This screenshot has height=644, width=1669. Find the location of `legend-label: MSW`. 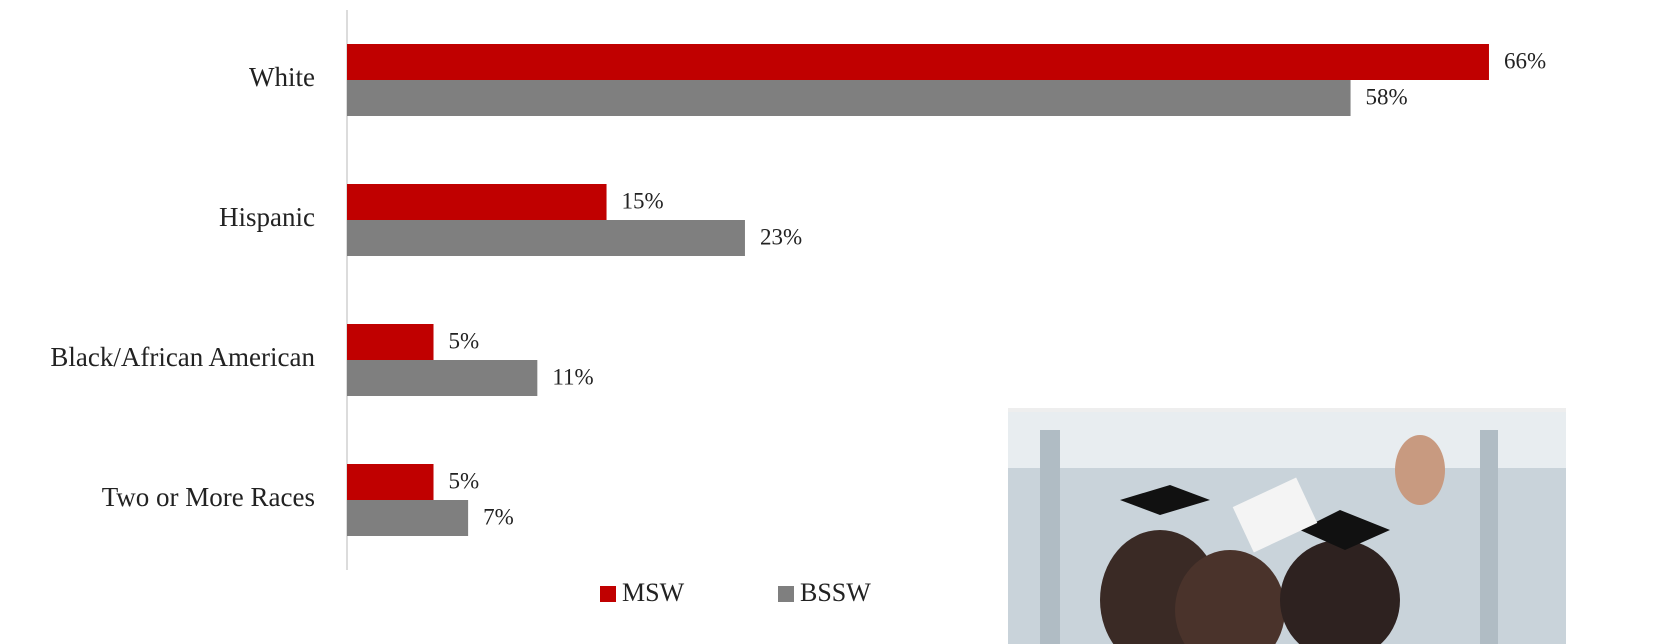

legend-label: MSW is located at coordinates (653, 592).